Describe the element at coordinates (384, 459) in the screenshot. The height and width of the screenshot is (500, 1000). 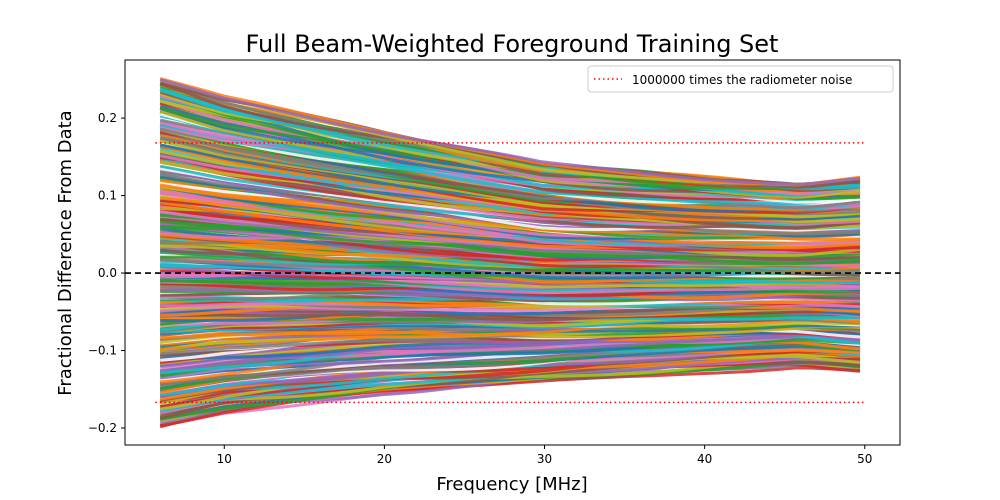
I see `x-tick-label: 20` at that location.